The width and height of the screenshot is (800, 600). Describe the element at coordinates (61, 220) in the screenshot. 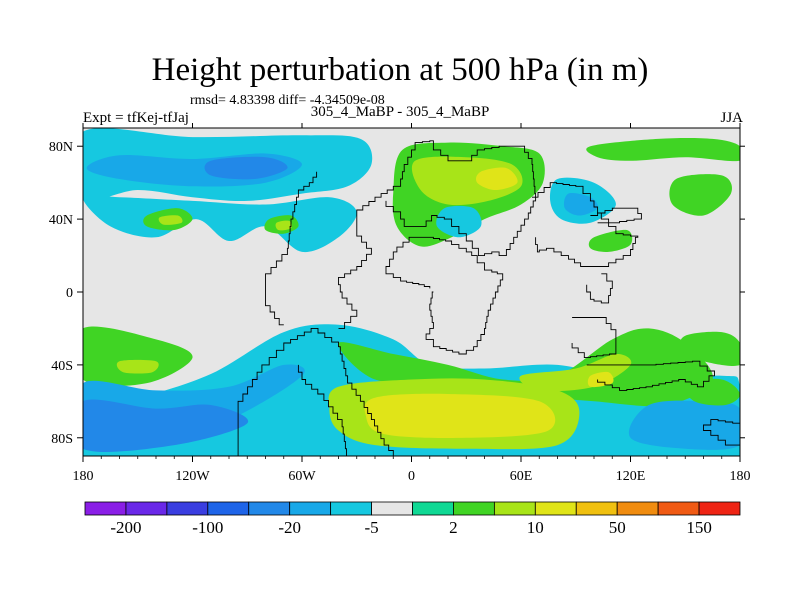

I see `y-tick-label: 40N` at that location.